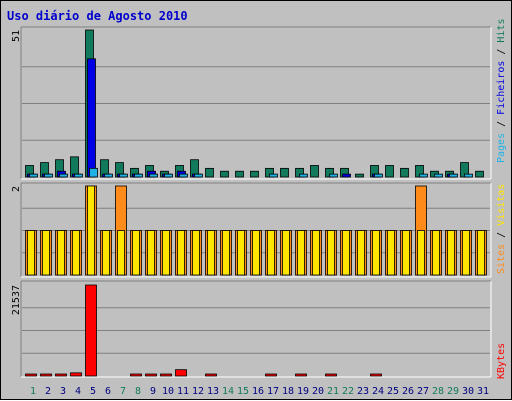 This screenshot has height=401, width=512. I want to click on visits-legend: Sites / Visitas, so click(501, 229).